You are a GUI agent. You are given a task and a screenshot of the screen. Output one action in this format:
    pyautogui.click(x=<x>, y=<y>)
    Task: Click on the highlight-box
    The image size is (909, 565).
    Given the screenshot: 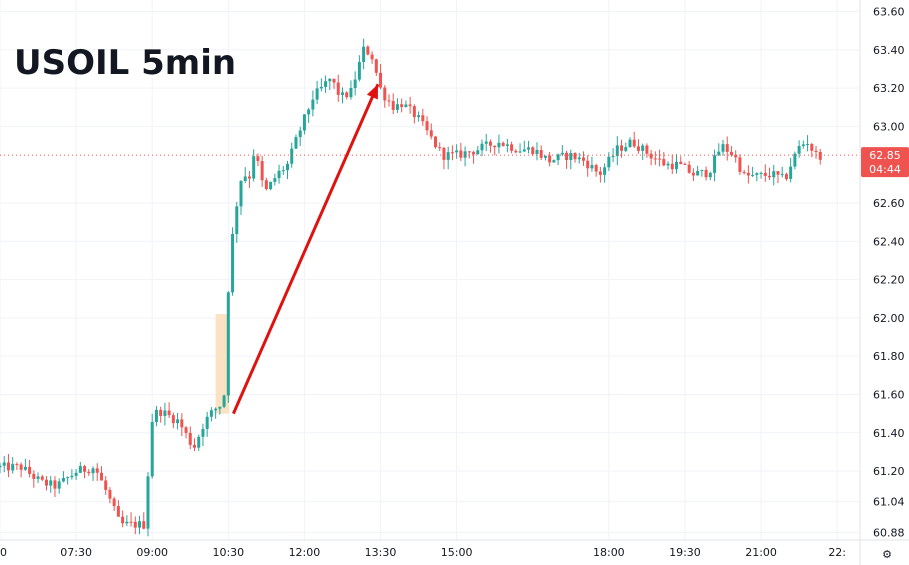 What is the action you would take?
    pyautogui.click(x=222, y=364)
    